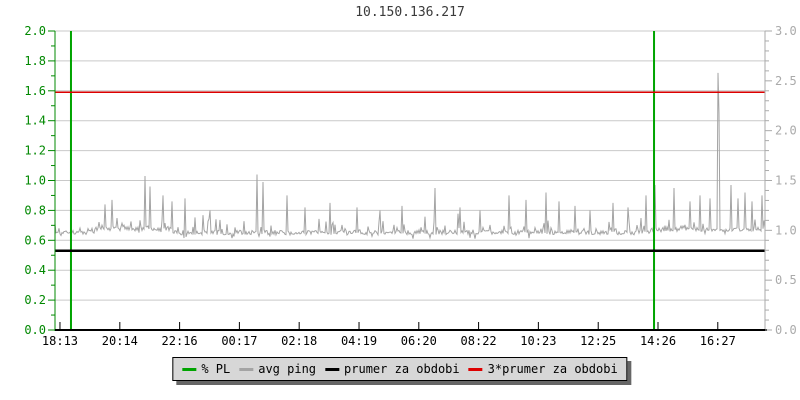  Describe the element at coordinates (35, 330) in the screenshot. I see `left-tick-label: 0.0` at that location.